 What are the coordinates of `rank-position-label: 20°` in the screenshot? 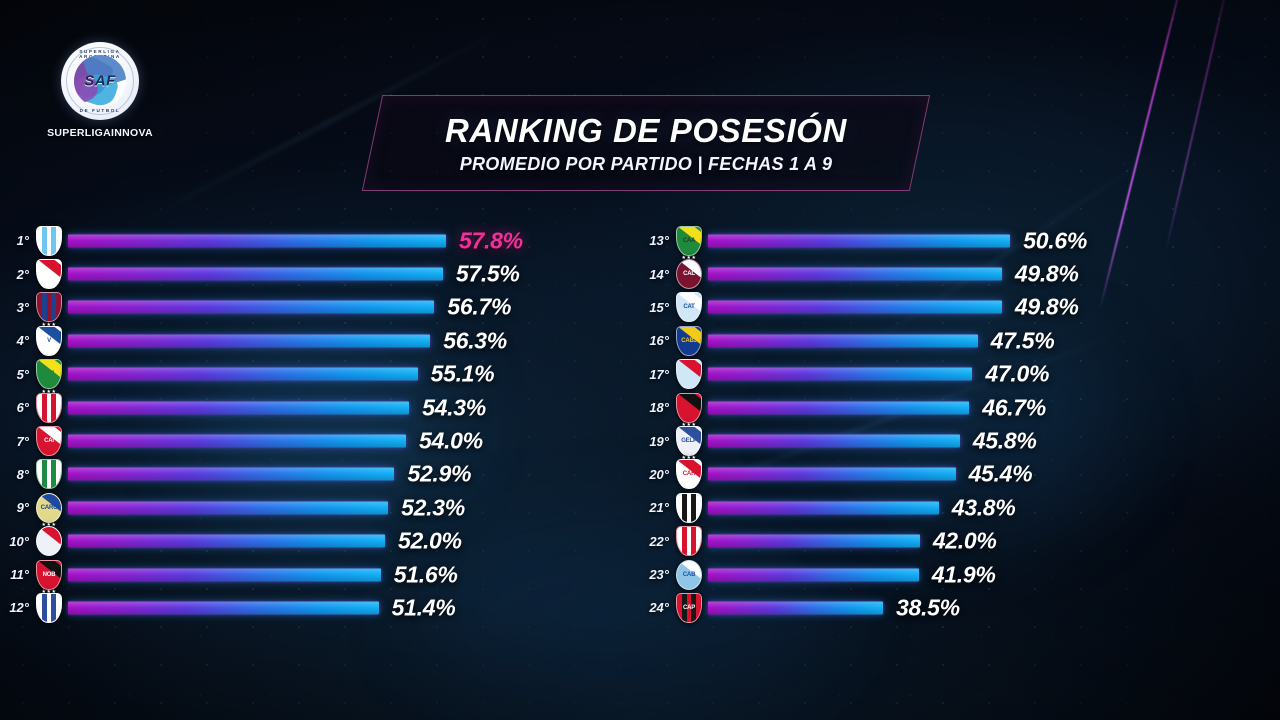 It's located at (659, 474).